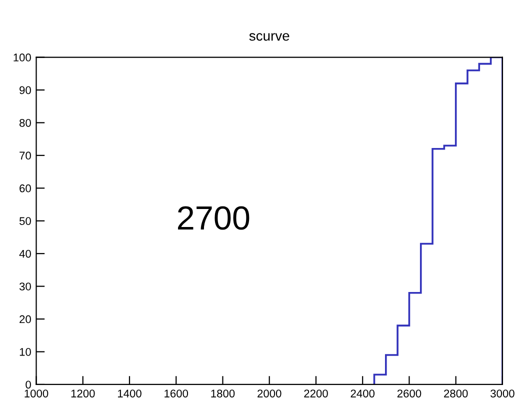  What do you see at coordinates (25, 254) in the screenshot?
I see `y-tick-label: 40` at bounding box center [25, 254].